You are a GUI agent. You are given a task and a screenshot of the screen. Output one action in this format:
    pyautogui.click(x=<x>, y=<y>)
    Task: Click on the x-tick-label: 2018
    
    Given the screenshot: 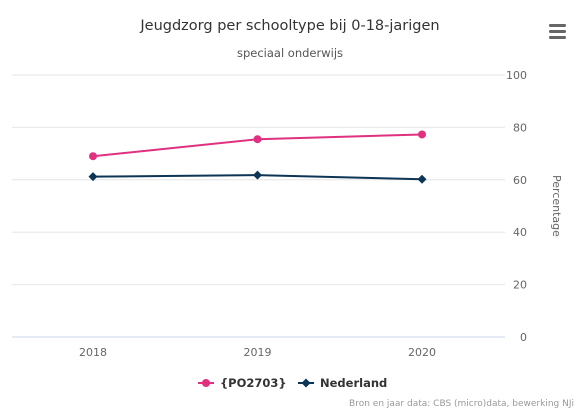 What is the action you would take?
    pyautogui.click(x=93, y=352)
    